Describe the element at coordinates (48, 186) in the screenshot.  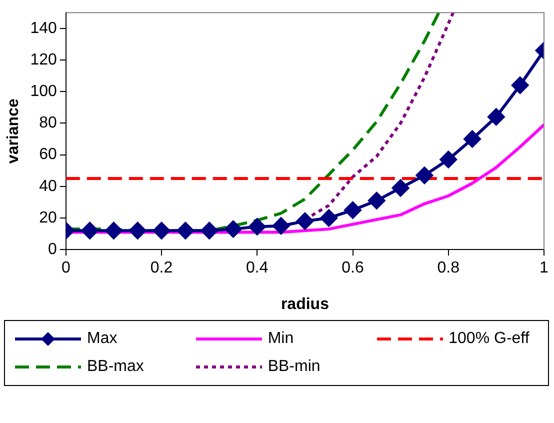
I see `y-tick-label: 40` at that location.